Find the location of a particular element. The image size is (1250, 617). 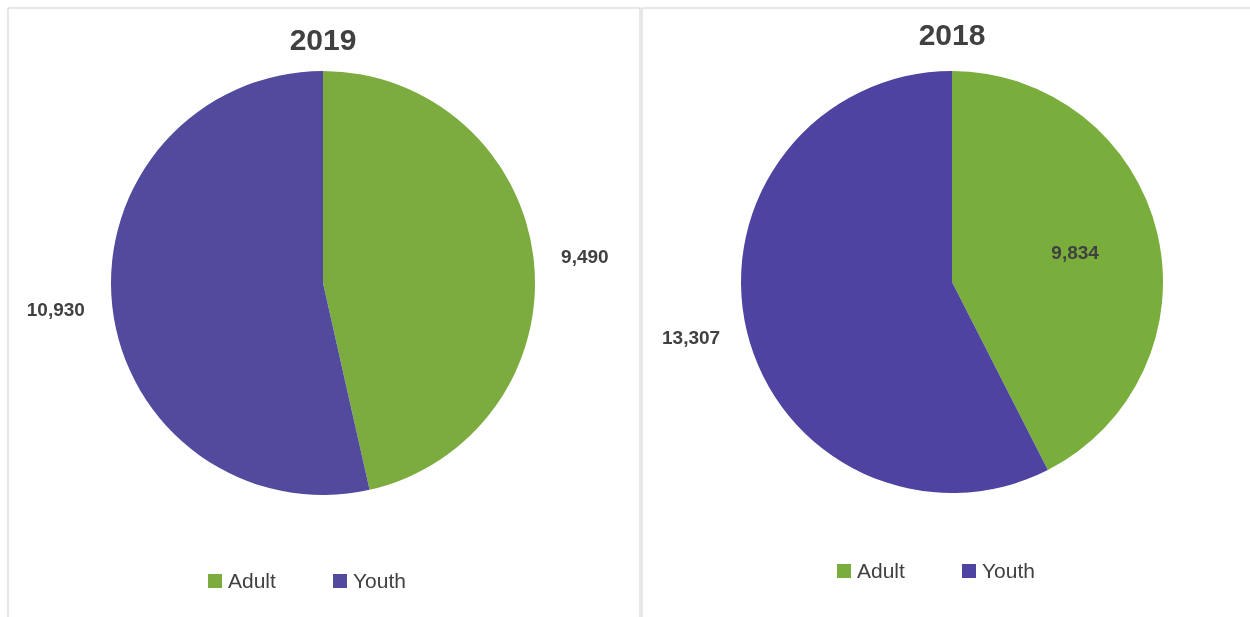

data-label: 13,307 is located at coordinates (691, 338).